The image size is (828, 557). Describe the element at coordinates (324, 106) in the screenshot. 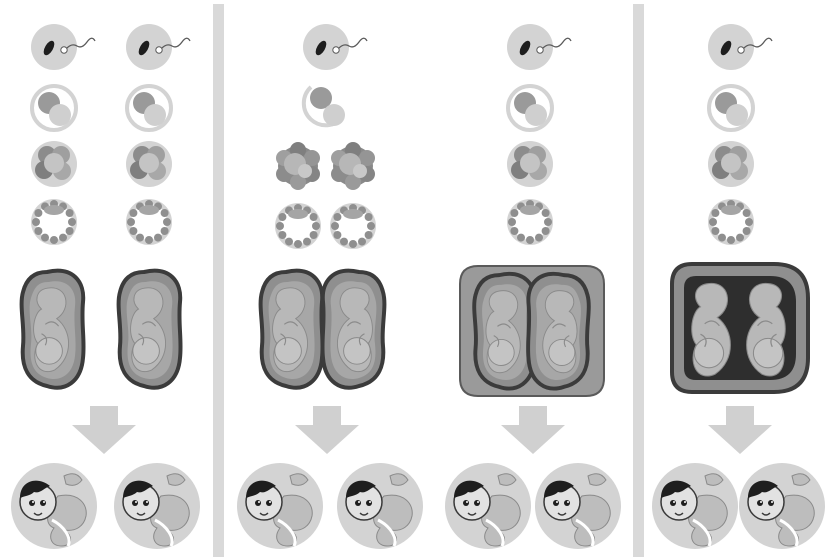

I see `zygote-split-icon` at that location.